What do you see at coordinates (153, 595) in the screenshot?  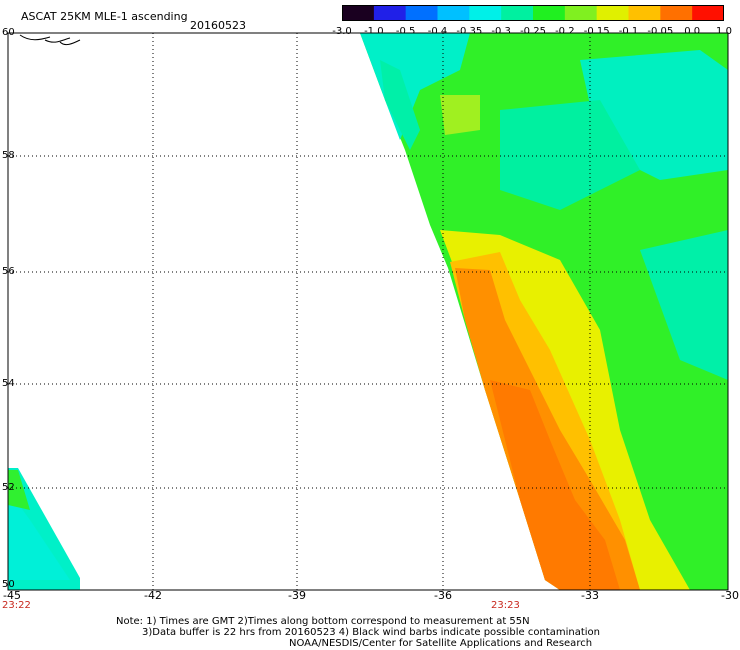 I see `lon-label-42: -42` at bounding box center [153, 595].